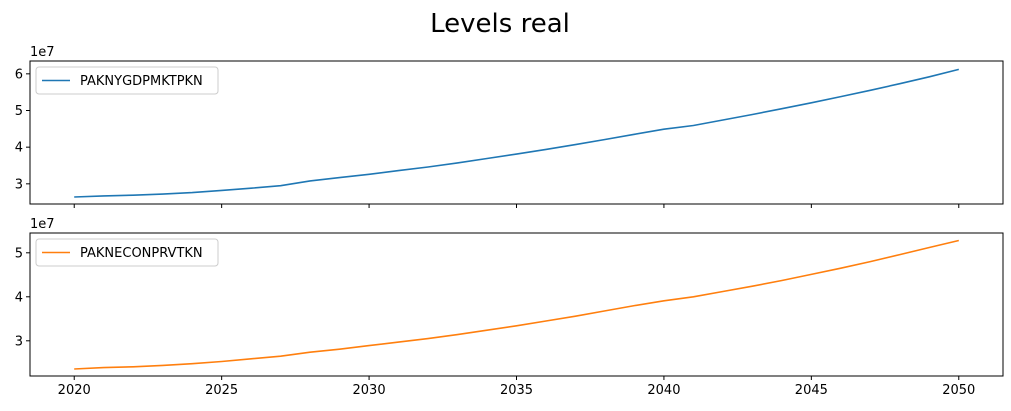 The height and width of the screenshot is (411, 1011). What do you see at coordinates (74, 390) in the screenshot?
I see `x-tick-label: 2020` at bounding box center [74, 390].